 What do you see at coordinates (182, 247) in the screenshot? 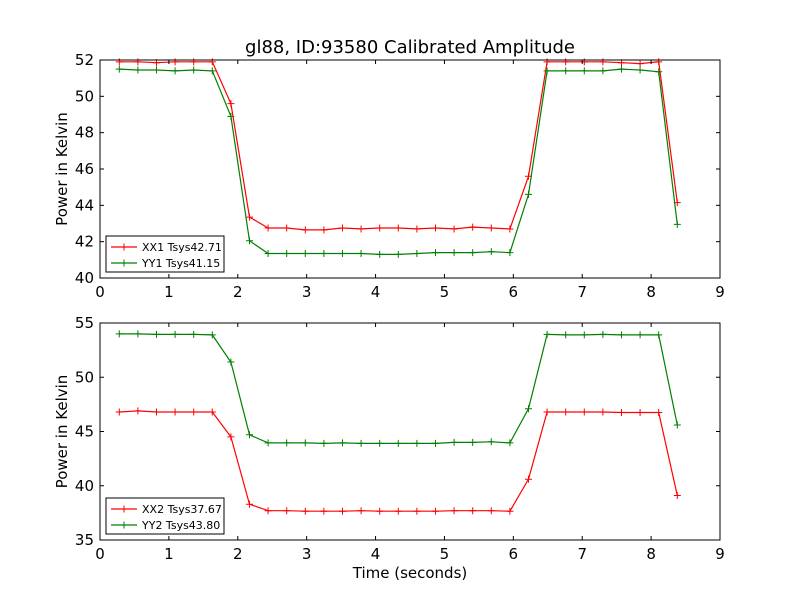
I see `top-legend-label-1: XX1 Tsys42.71` at bounding box center [182, 247].